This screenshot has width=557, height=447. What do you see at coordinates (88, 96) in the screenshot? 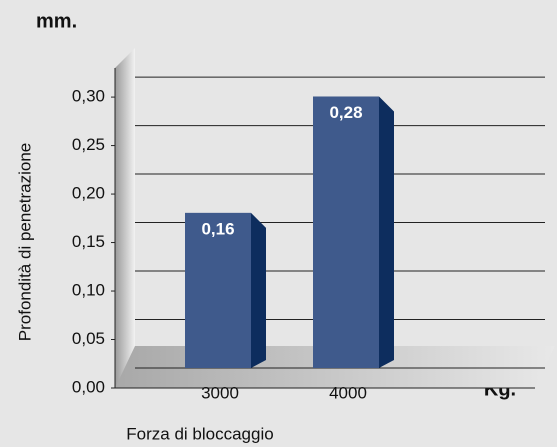
I see `y-tick-label: 0,30` at bounding box center [88, 96].